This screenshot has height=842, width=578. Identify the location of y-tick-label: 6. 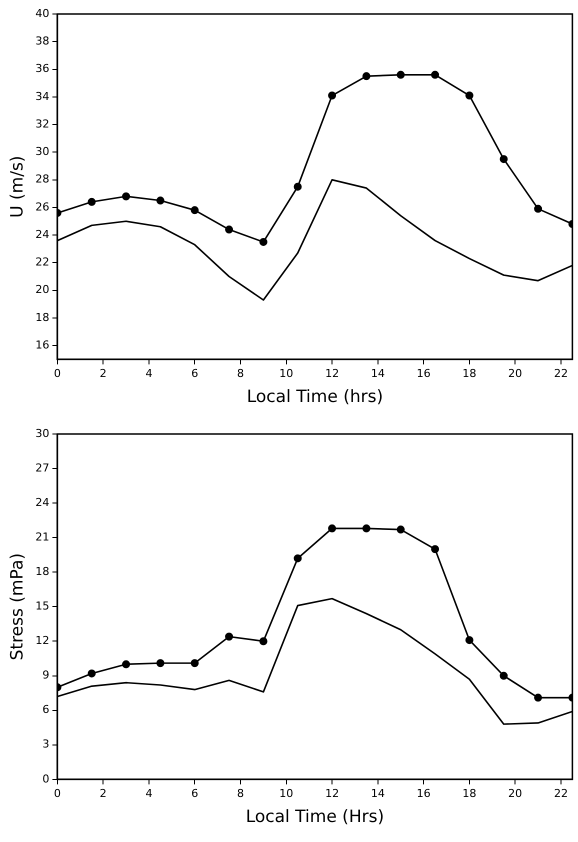
(46, 709).